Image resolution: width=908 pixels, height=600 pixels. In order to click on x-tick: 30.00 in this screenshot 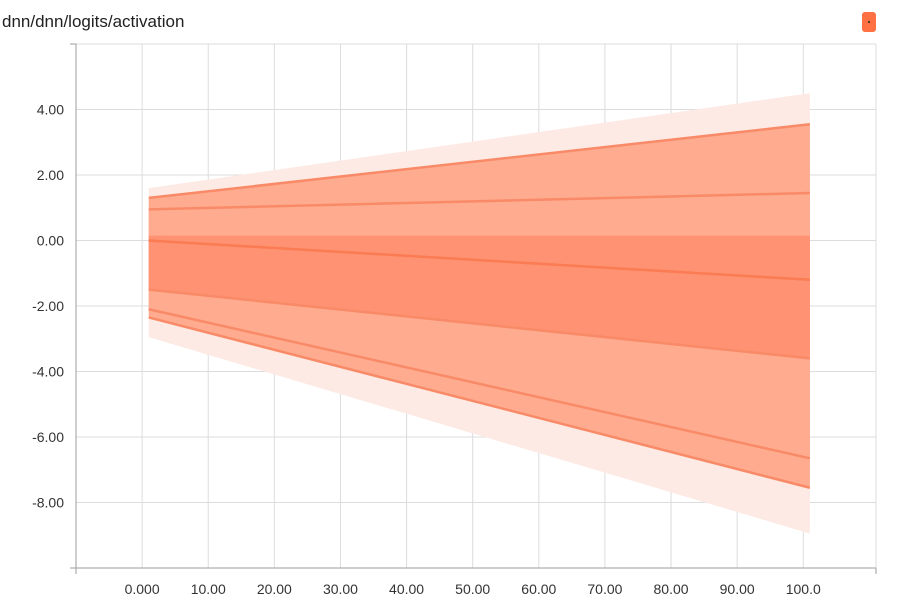, I will do `click(340, 589)`.